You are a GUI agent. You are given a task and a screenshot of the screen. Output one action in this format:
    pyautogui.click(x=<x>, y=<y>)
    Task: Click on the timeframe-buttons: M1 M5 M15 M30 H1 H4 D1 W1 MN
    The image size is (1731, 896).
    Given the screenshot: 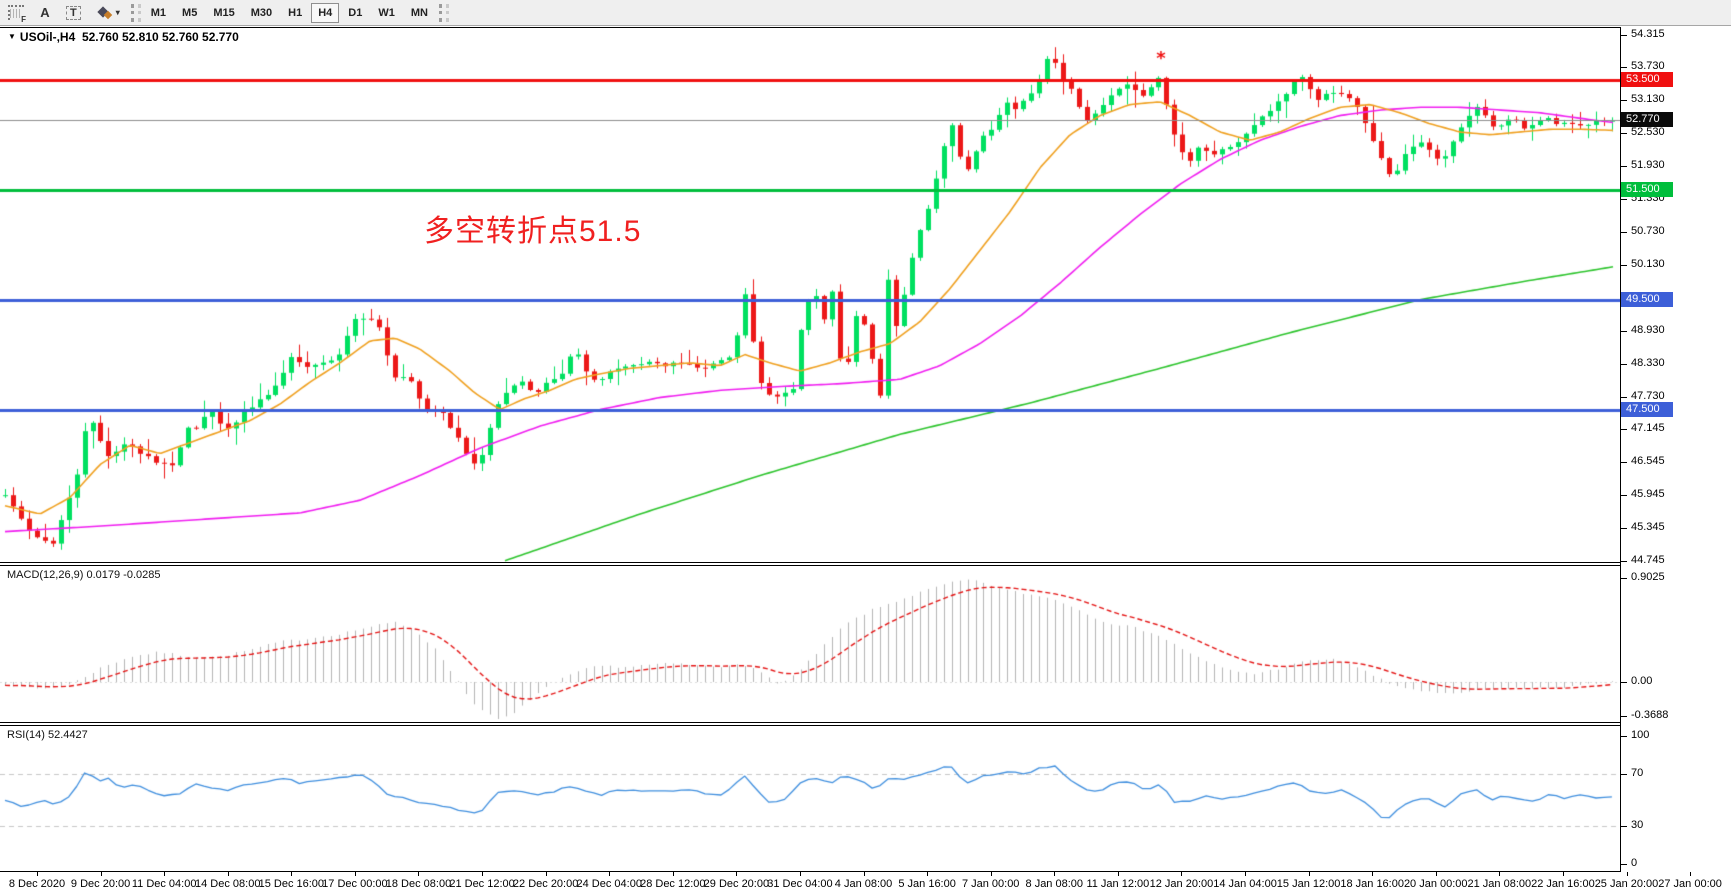 What is the action you would take?
    pyautogui.click(x=289, y=12)
    